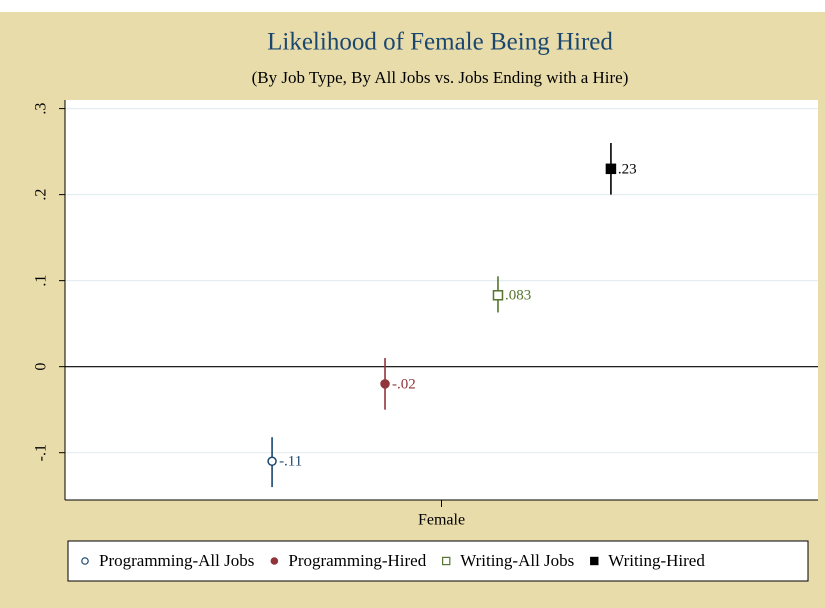 The width and height of the screenshot is (825, 608). I want to click on y-tick-label: 0, so click(41, 367).